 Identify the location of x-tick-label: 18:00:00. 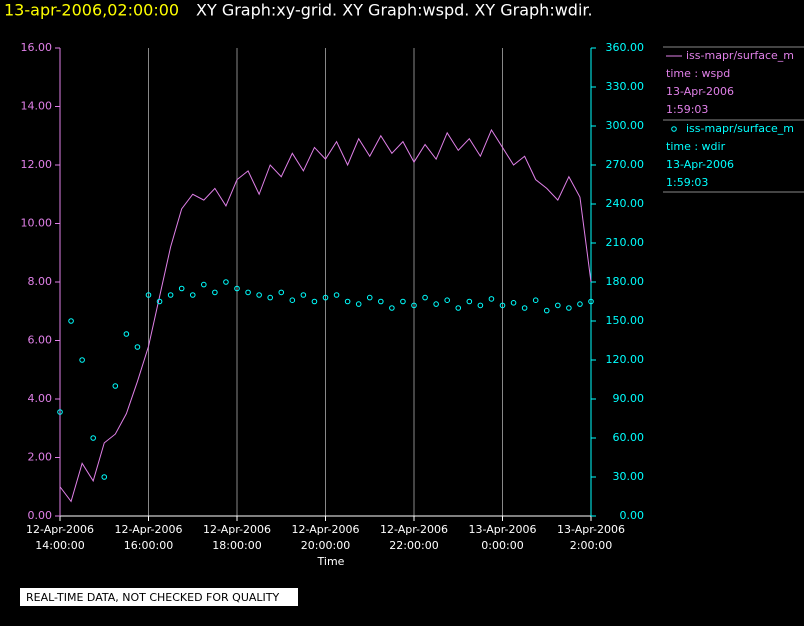
(236, 545).